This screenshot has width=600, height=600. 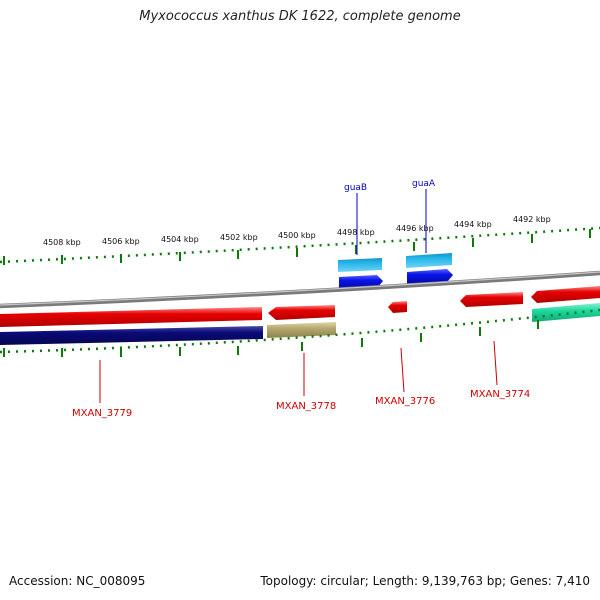 I want to click on upper-scale-major-ticks, so click(x=297, y=247).